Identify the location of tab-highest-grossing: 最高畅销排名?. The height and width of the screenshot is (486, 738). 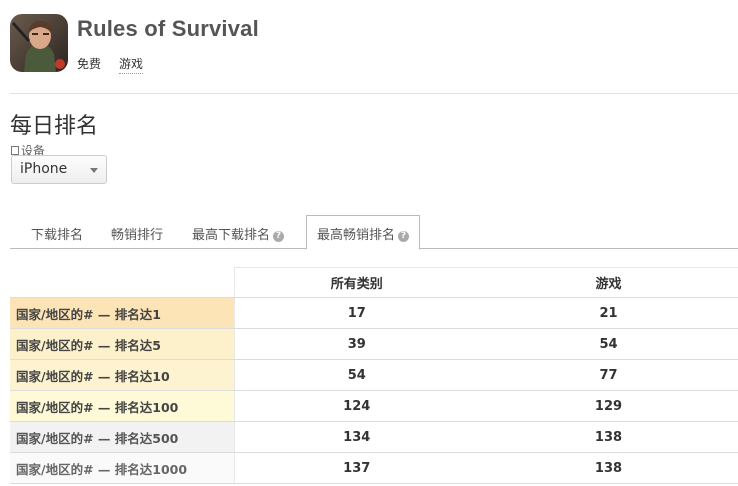
(363, 232).